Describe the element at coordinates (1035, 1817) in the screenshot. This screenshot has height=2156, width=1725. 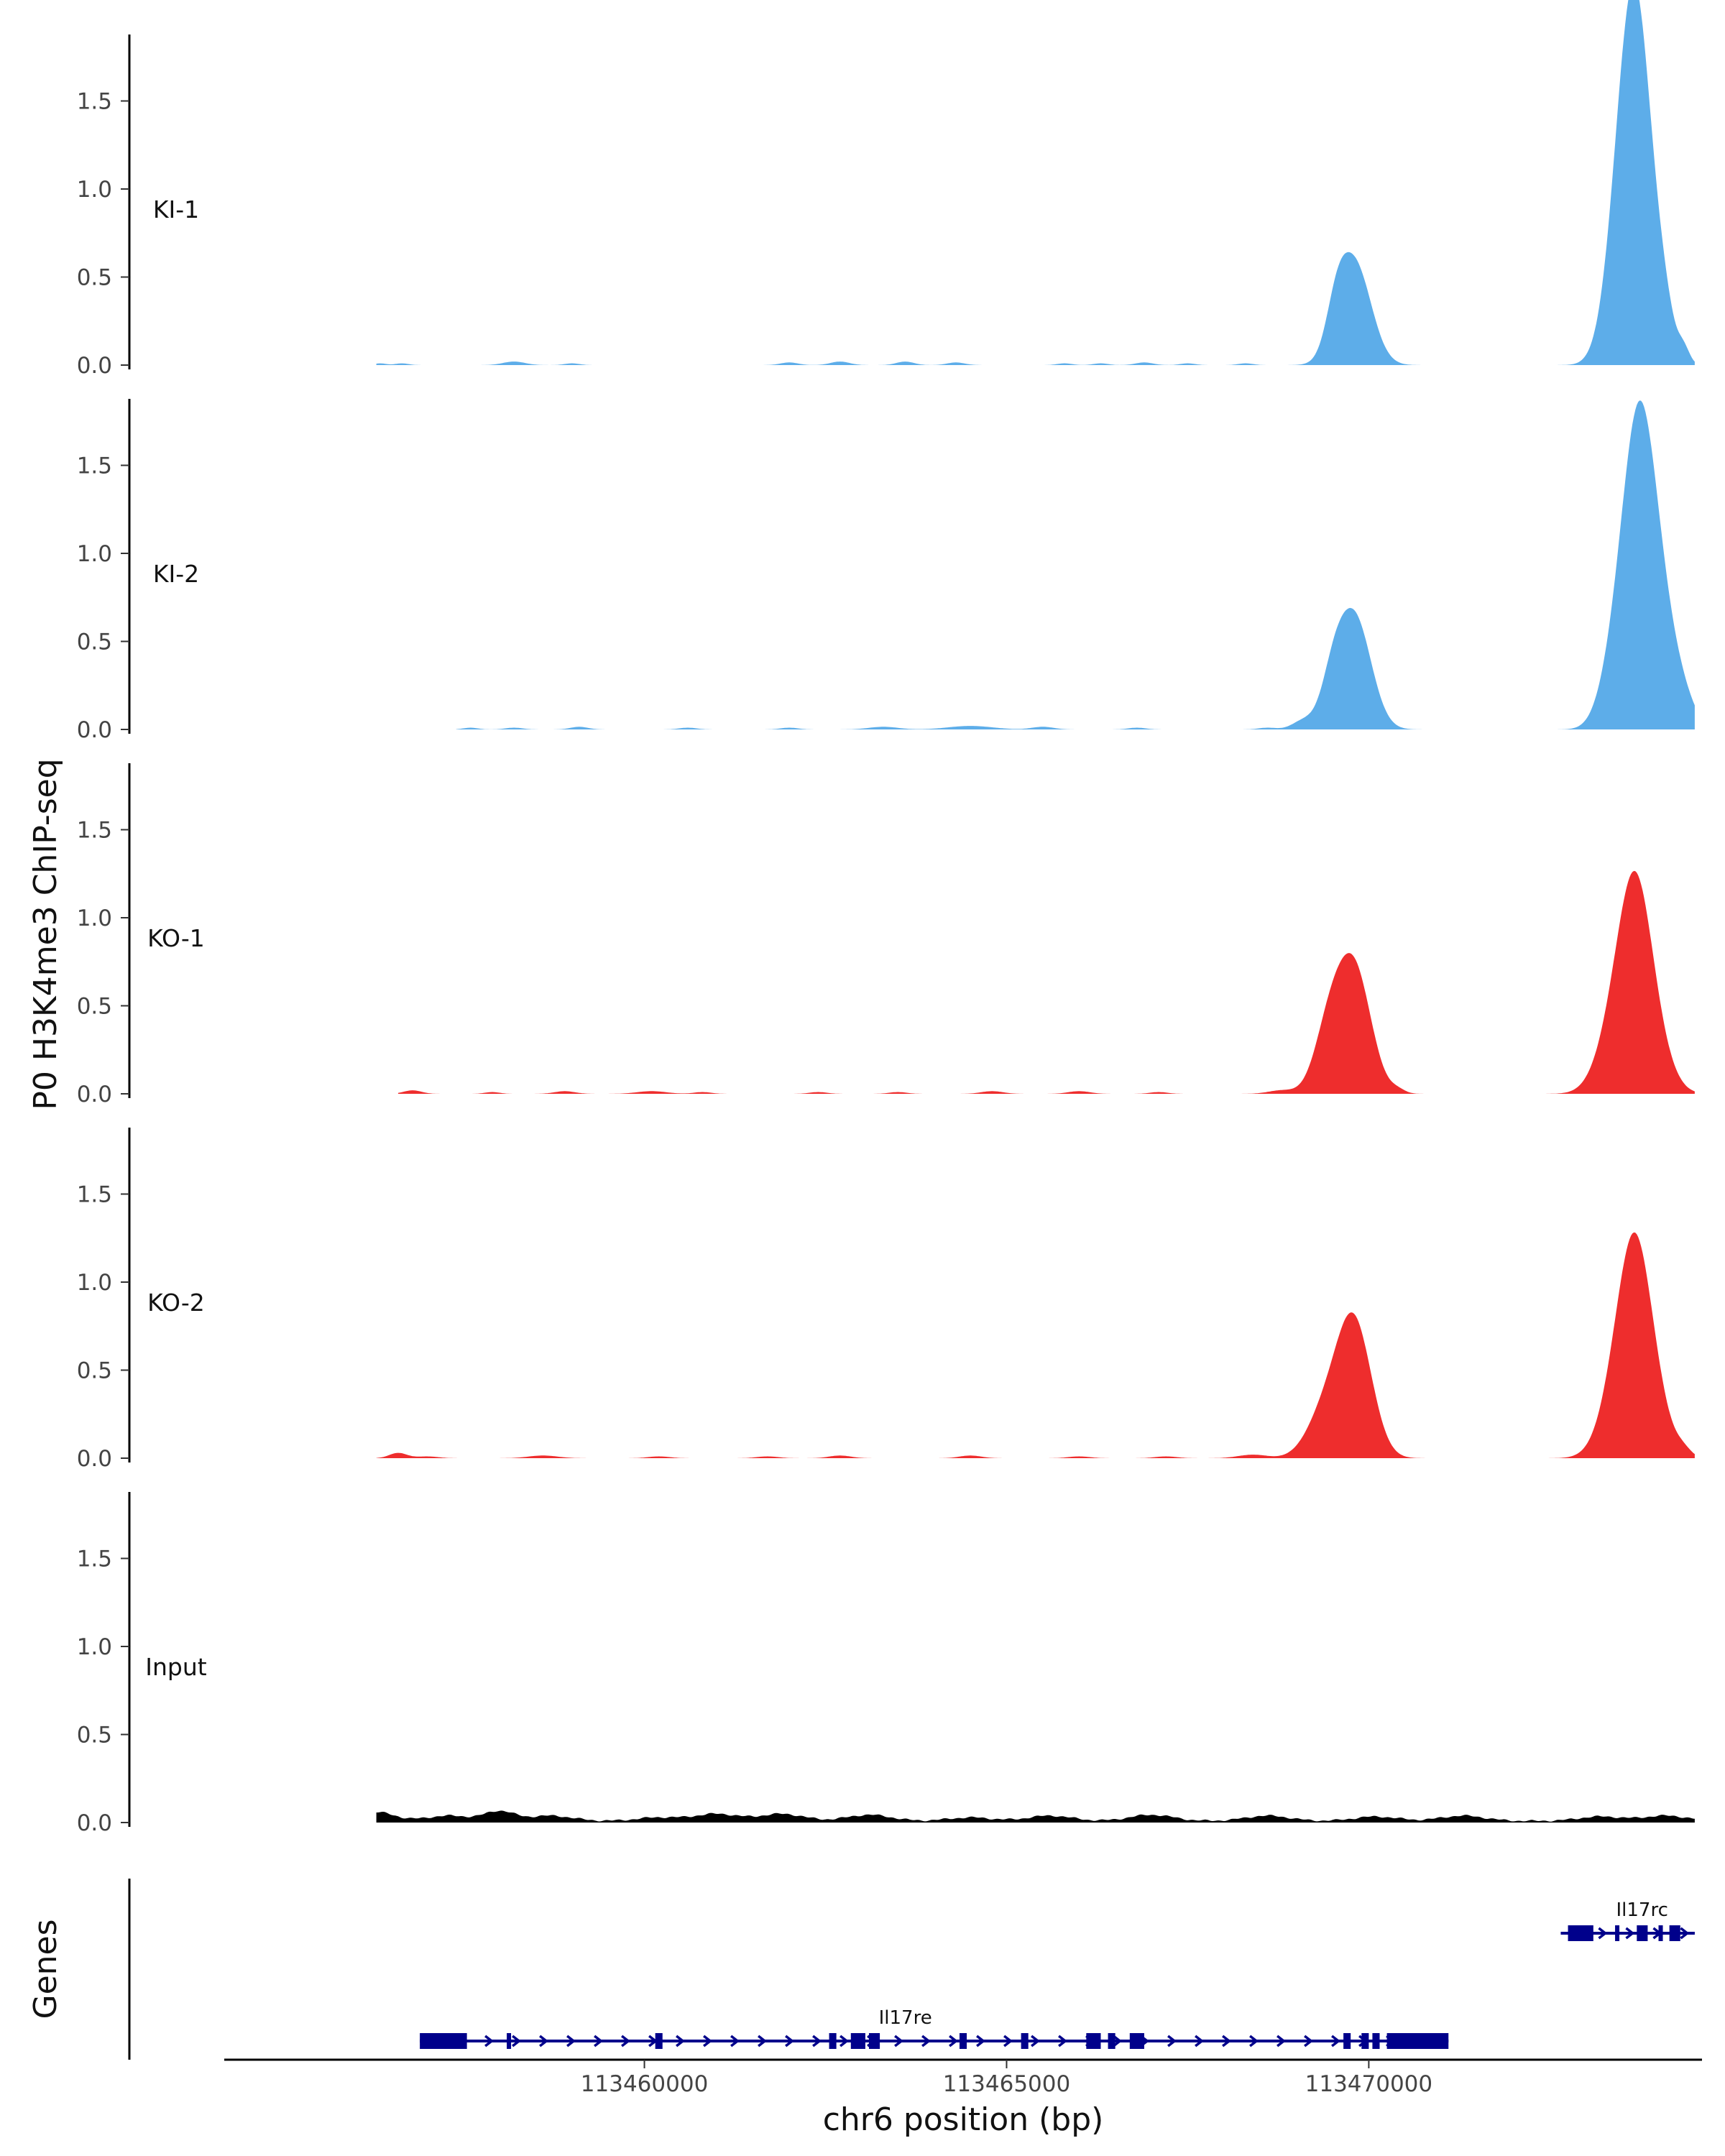
I see `coverage-area-input` at that location.